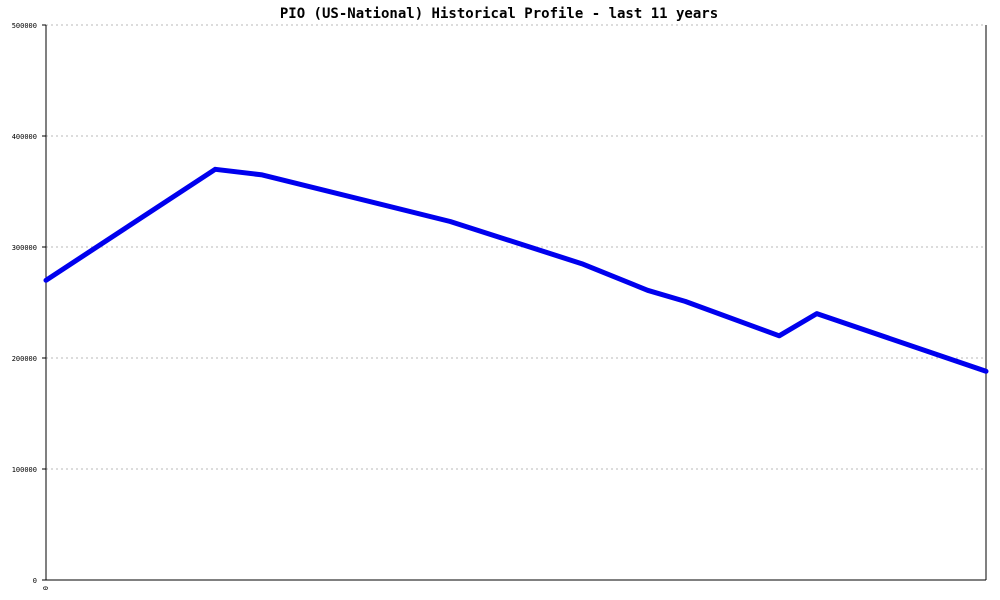  I want to click on x-tick-labels: 0, so click(46, 588).